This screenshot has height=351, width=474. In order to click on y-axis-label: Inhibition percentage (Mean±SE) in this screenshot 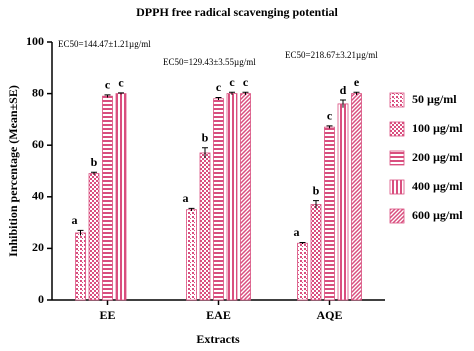, I will do `click(13, 171)`.